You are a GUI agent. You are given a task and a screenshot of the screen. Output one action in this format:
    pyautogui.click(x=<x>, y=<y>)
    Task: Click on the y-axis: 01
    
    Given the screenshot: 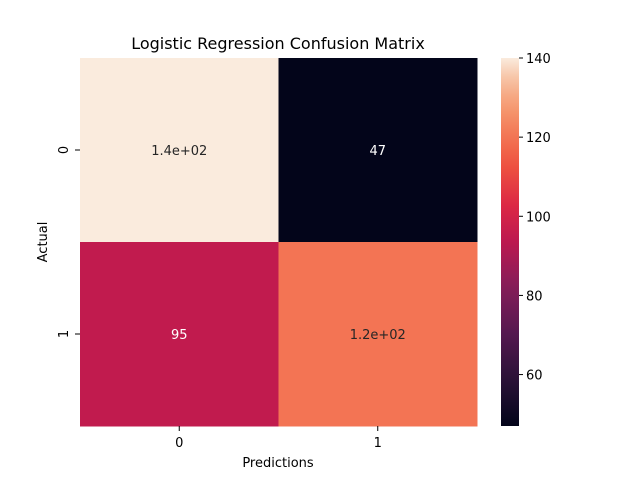 What is the action you would take?
    pyautogui.click(x=68, y=242)
    